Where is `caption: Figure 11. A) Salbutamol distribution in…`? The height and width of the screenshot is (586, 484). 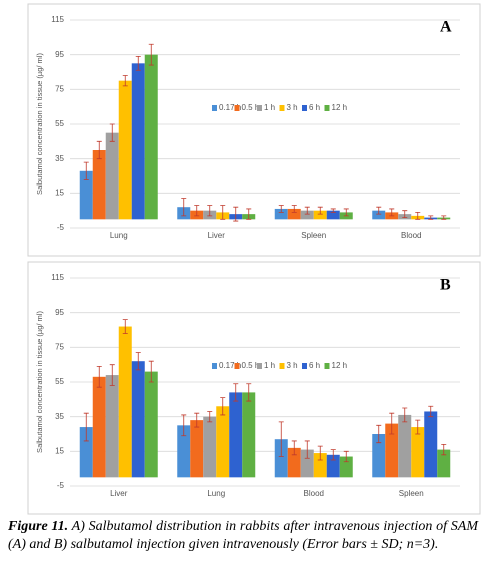
caption: Figure 11. A) Salbutamol distribution in… is located at coordinates (243, 536).